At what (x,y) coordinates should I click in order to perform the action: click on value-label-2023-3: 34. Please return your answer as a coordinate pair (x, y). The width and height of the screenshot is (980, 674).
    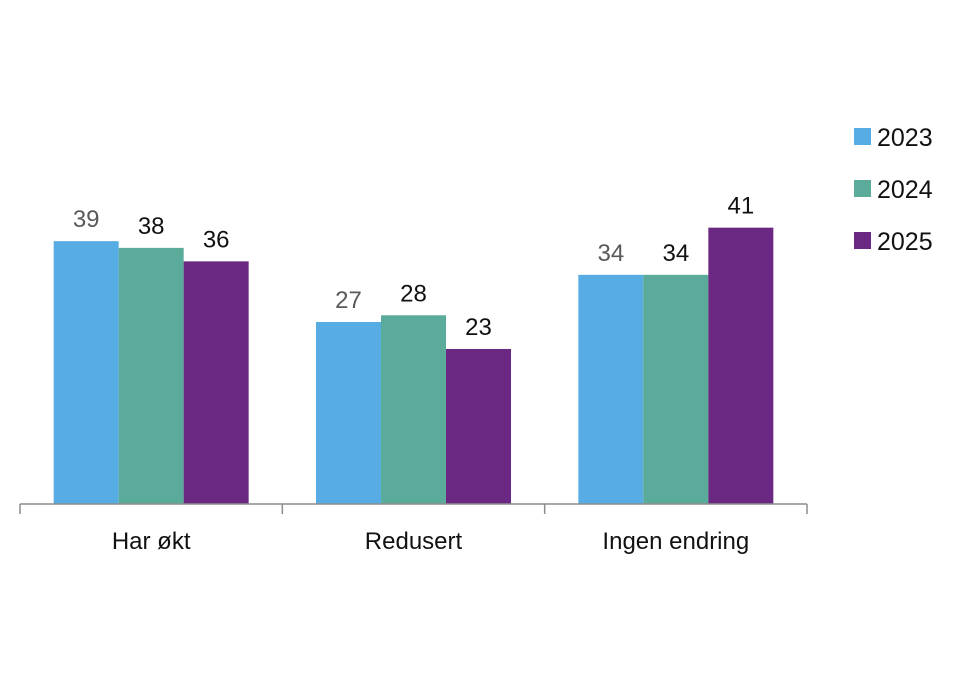
    Looking at the image, I should click on (610, 253).